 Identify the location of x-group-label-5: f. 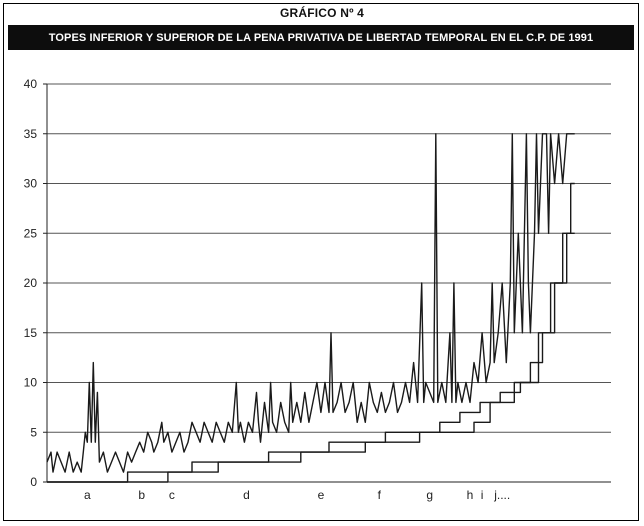
(380, 495).